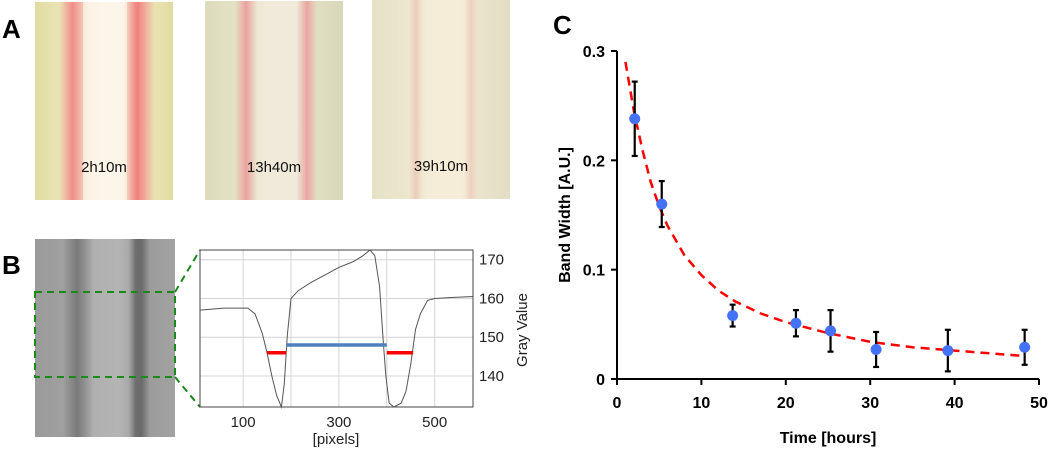  I want to click on panel-label-a: A, so click(11, 29).